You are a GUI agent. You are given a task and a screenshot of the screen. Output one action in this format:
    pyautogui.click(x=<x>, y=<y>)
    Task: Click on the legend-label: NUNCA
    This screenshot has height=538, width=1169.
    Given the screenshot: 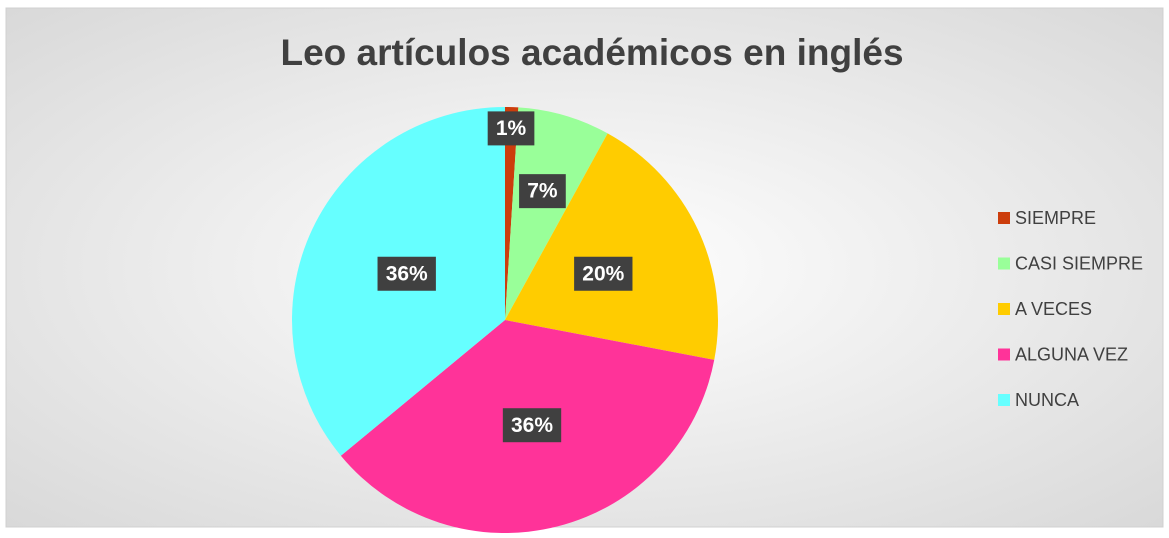 What is the action you would take?
    pyautogui.click(x=1047, y=400)
    